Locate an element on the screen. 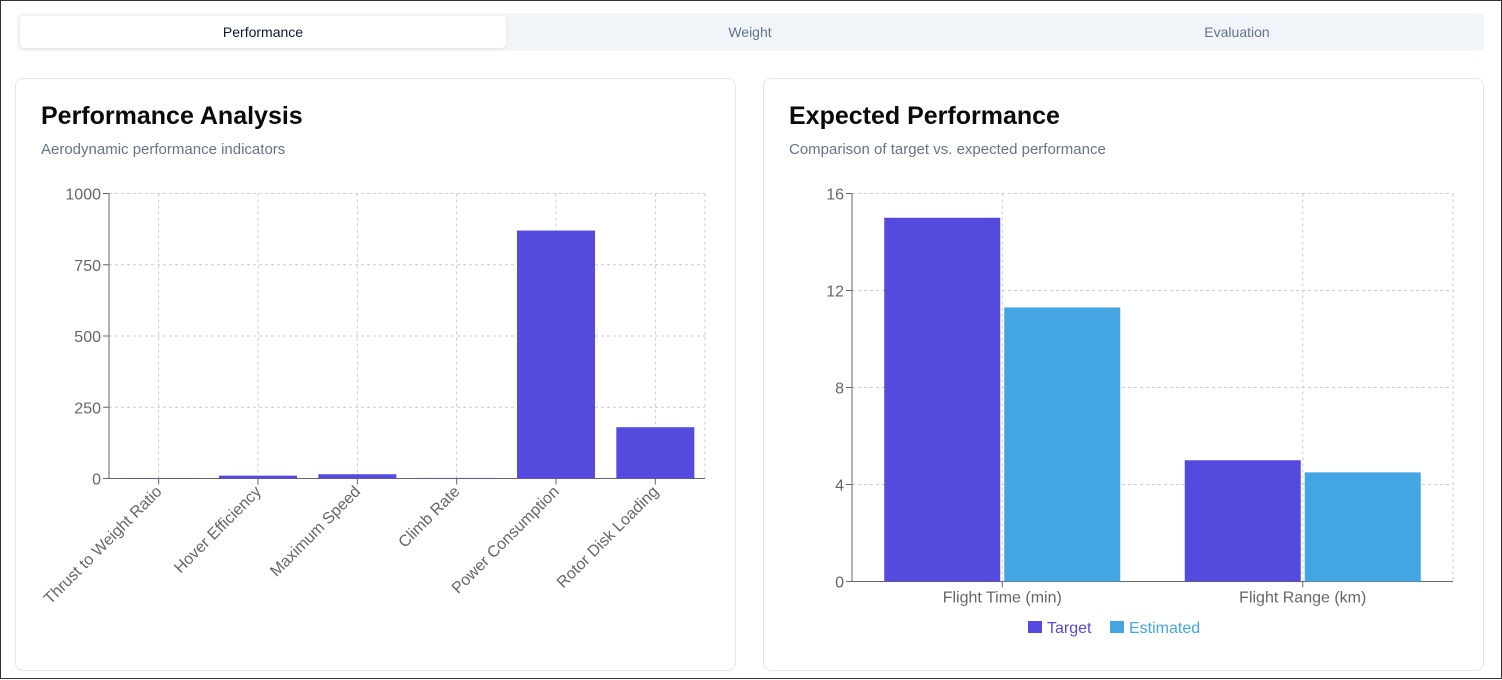 This screenshot has height=680, width=1502. expected-chart-x-tick-label: Flight Range (km) is located at coordinates (1302, 598).